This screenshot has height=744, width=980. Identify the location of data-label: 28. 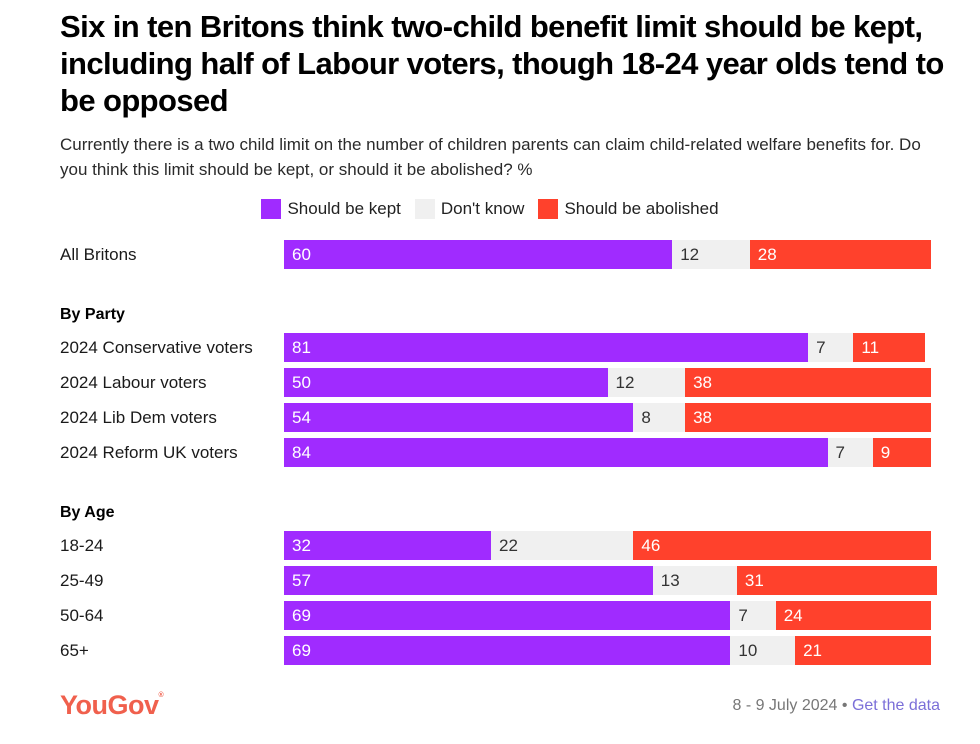
(767, 254).